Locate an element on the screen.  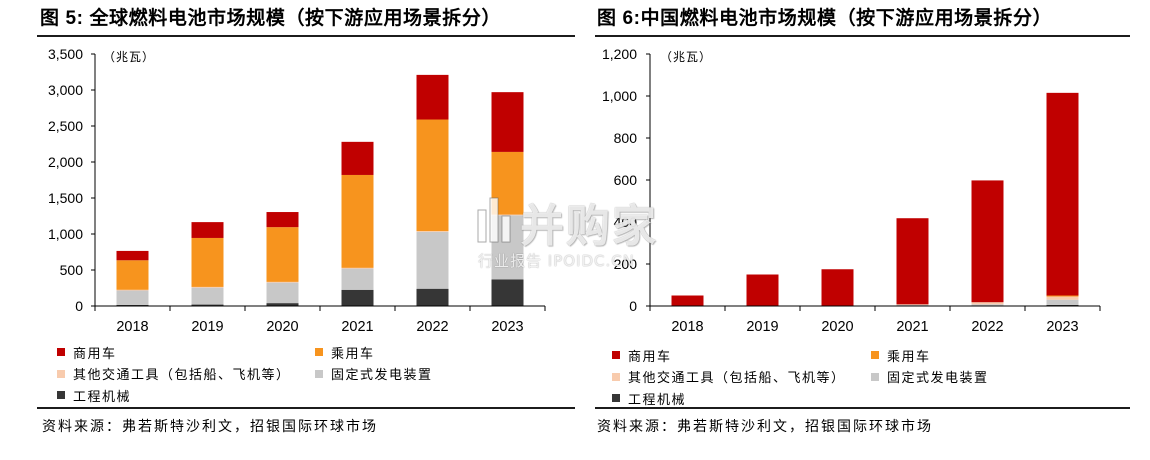
bar-segment-series-3-2018 is located at coordinates (132, 297).